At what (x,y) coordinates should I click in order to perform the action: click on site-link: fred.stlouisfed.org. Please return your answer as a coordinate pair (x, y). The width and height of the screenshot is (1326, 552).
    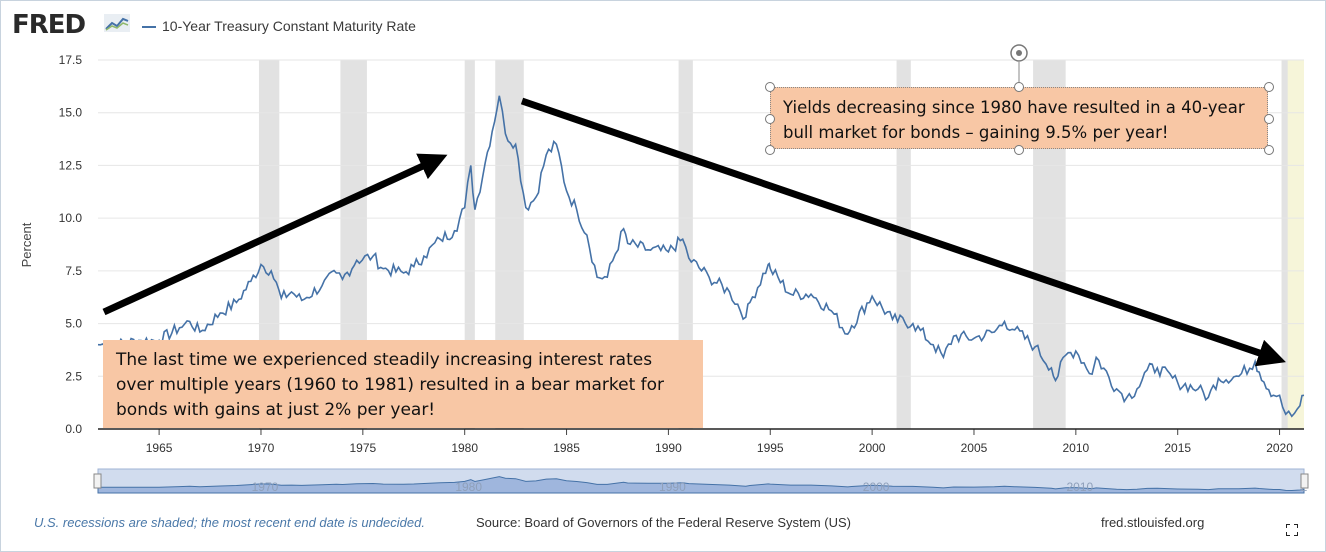
    Looking at the image, I should click on (1153, 522).